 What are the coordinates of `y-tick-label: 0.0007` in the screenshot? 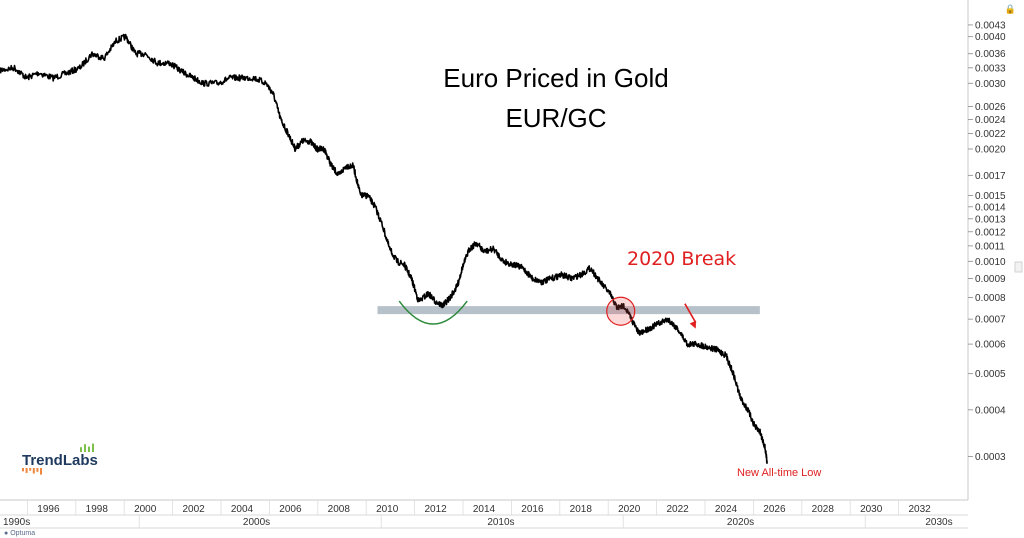 It's located at (990, 320).